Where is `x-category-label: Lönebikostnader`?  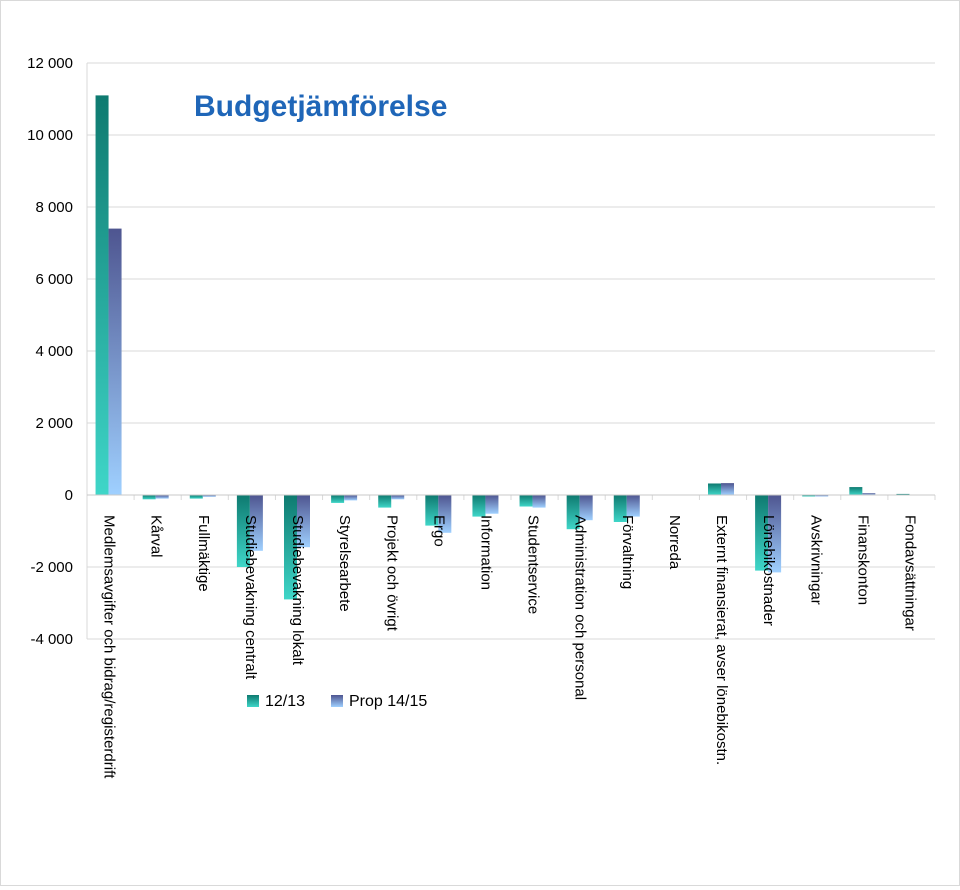
x-category-label: Lönebikostnader is located at coordinates (768, 570).